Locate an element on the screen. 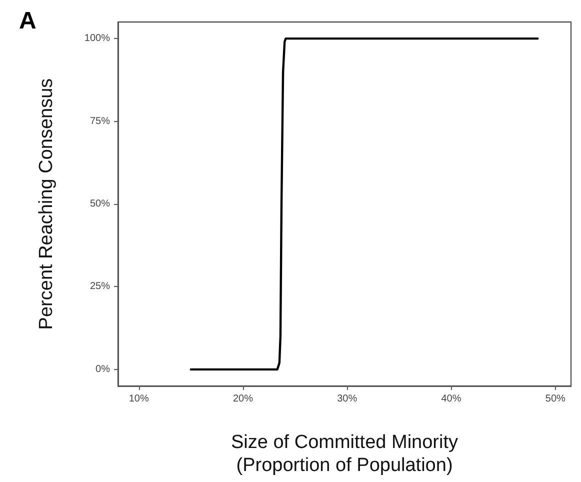  y-tick-label: 0% is located at coordinates (103, 369).